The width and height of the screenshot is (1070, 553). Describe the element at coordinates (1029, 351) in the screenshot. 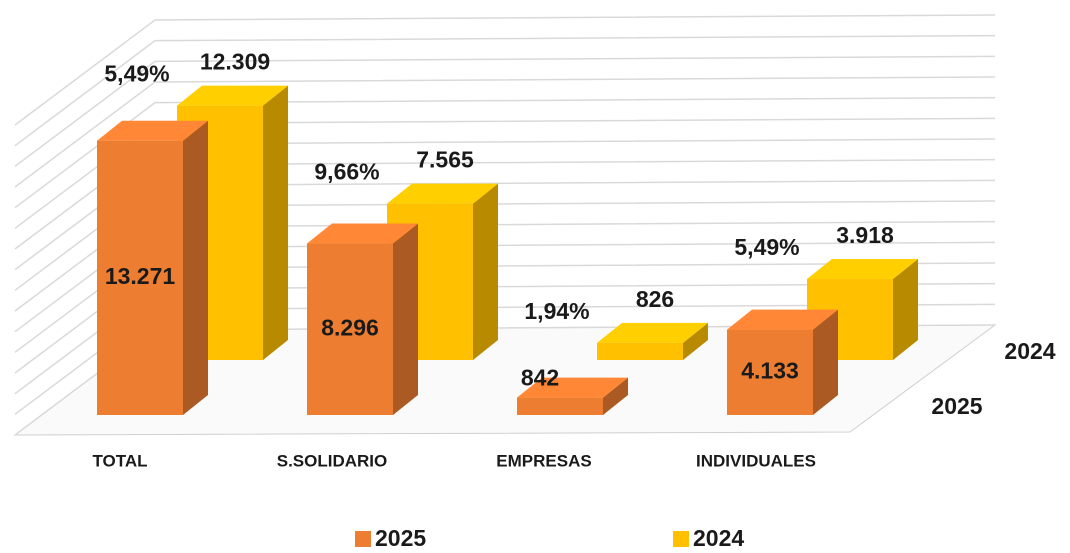

I see `depth-label: 2024` at that location.